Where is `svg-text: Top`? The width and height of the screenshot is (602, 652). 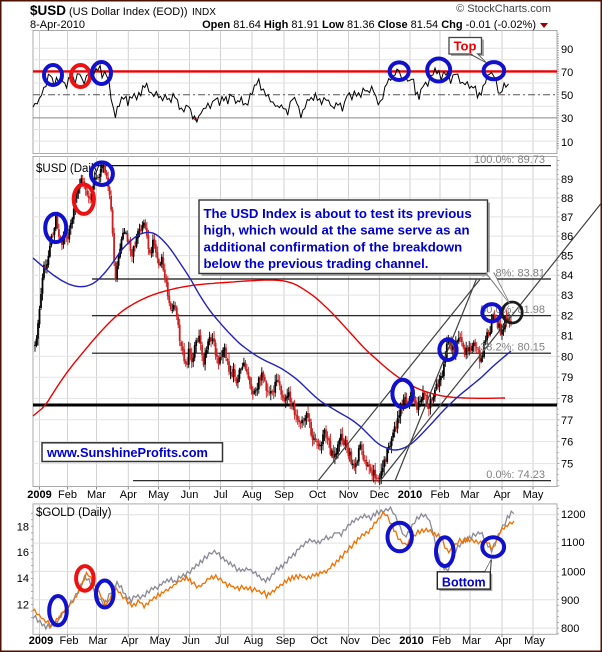
svg-text: Top is located at coordinates (465, 46).